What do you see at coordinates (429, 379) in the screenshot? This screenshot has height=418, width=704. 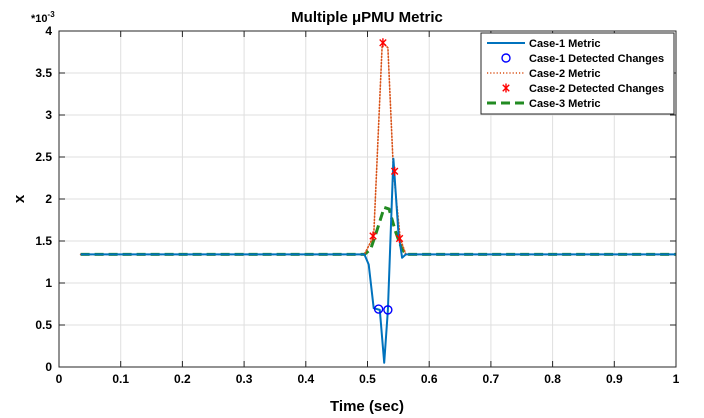 I see `x-tick-label: 0.6` at bounding box center [429, 379].